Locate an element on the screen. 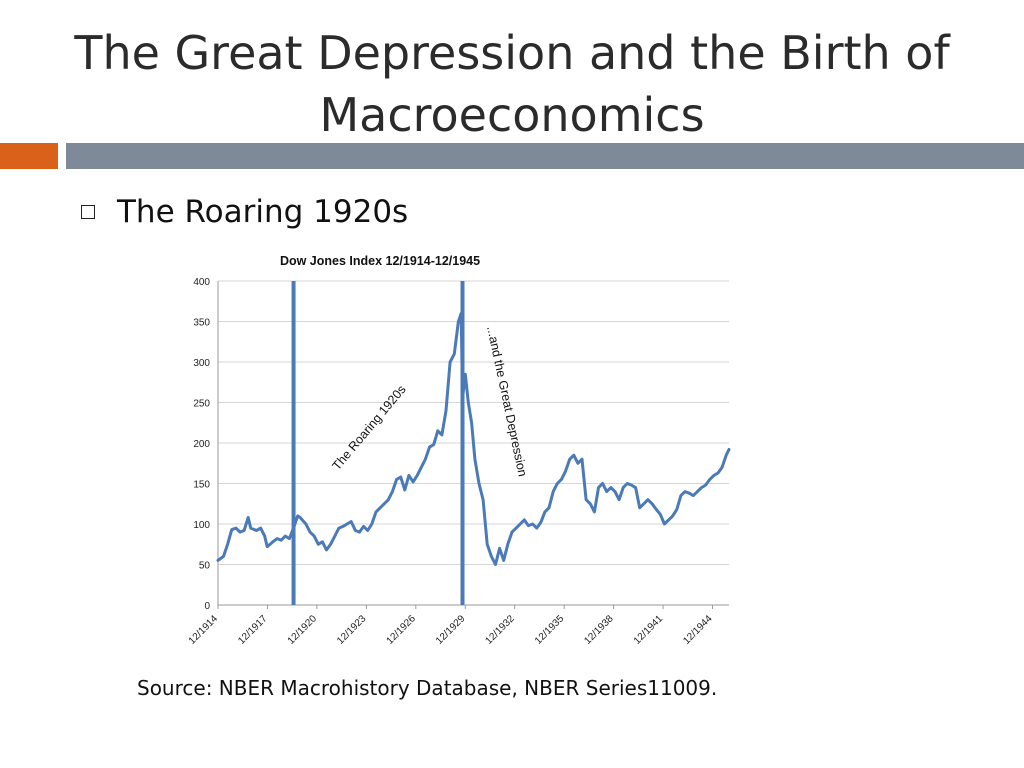  bullet-text: The Roaring 1920s is located at coordinates (263, 212).